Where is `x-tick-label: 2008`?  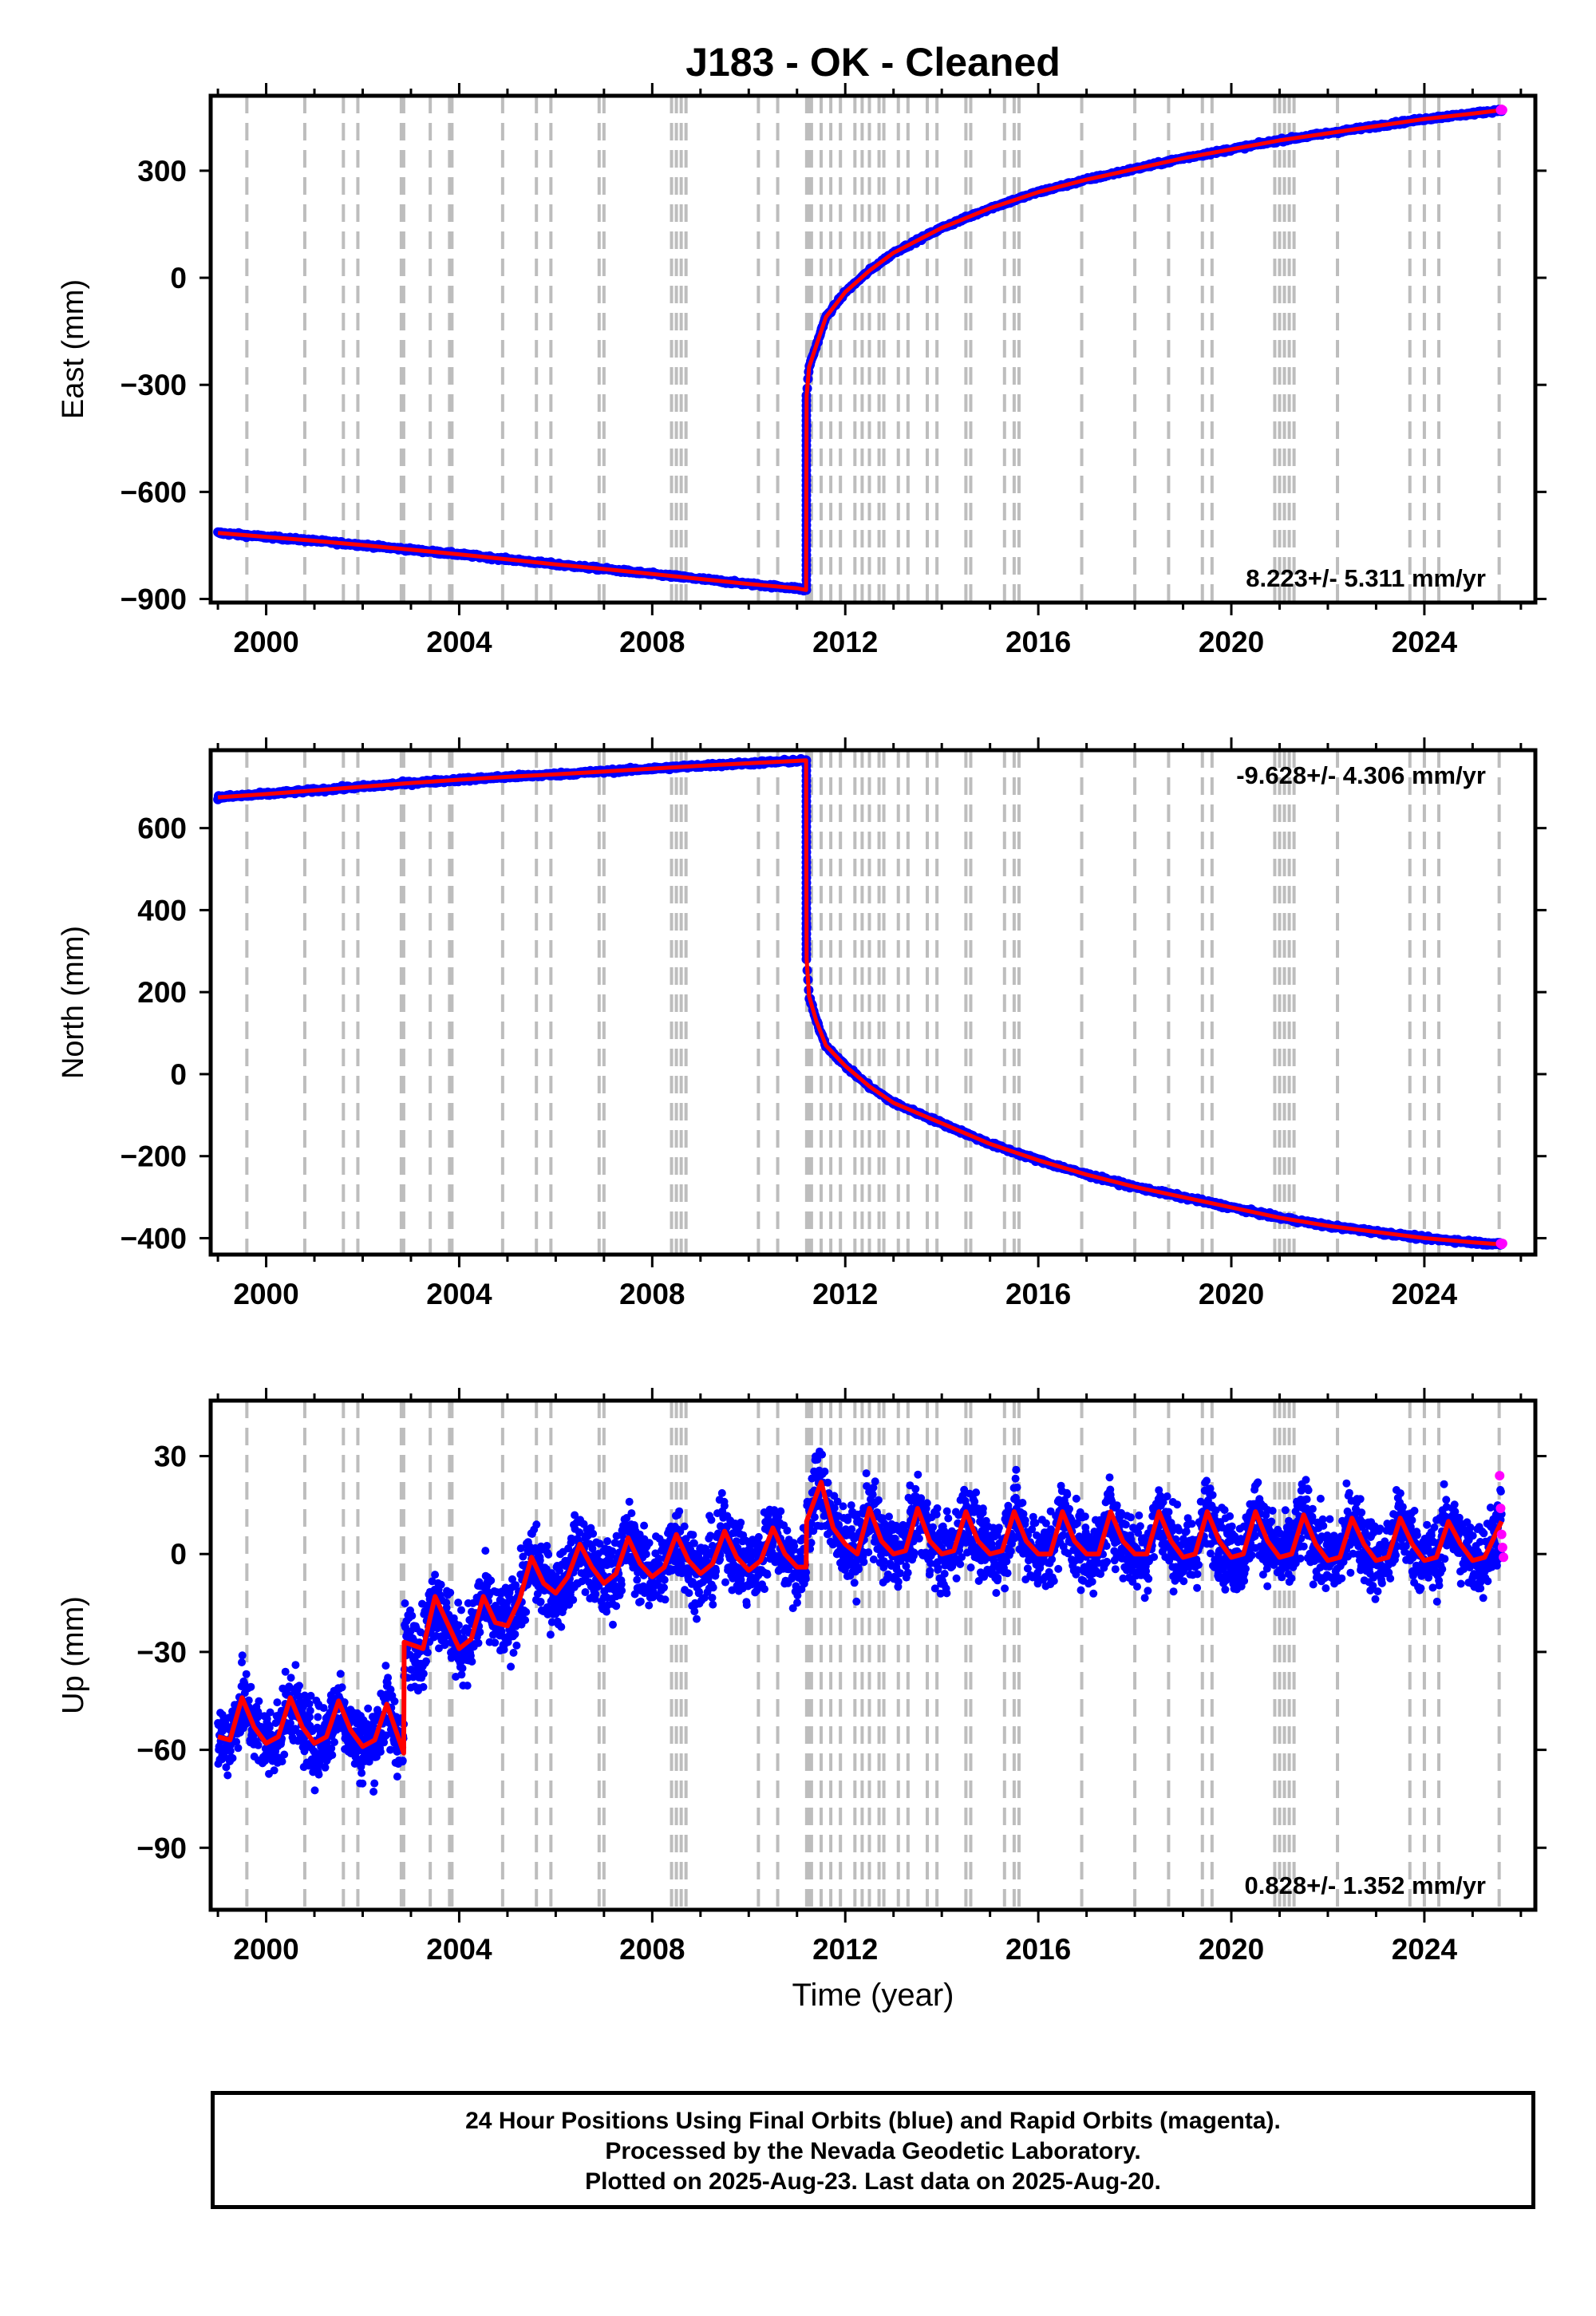 x-tick-label: 2008 is located at coordinates (652, 642).